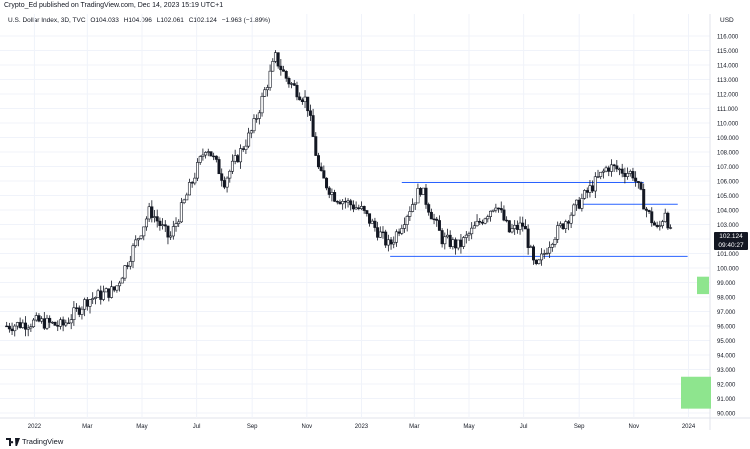 The width and height of the screenshot is (750, 449). What do you see at coordinates (34, 441) in the screenshot?
I see `tradingview-brand: TradingView` at bounding box center [34, 441].